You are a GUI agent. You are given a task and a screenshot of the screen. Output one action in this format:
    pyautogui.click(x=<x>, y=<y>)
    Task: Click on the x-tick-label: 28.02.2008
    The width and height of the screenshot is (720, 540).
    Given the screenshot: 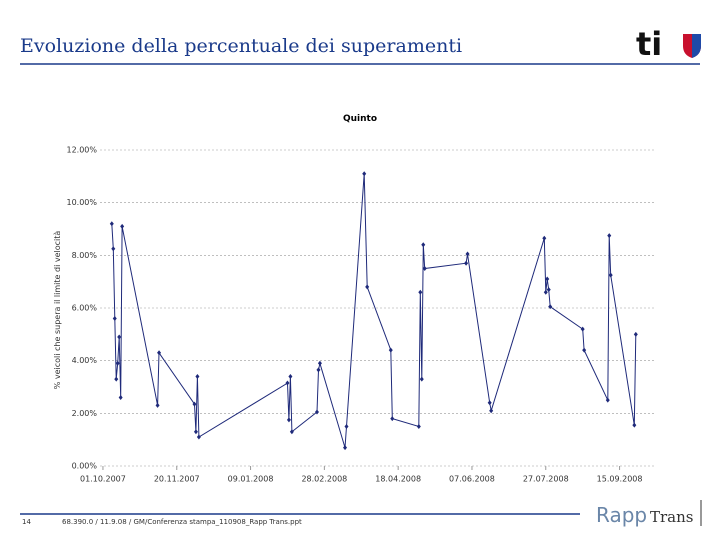 What is the action you would take?
    pyautogui.click(x=324, y=479)
    